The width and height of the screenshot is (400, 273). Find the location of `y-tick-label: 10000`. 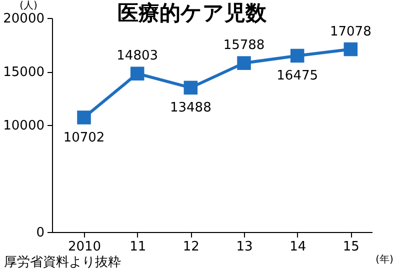

y-tick-label: 10000 is located at coordinates (23, 126).